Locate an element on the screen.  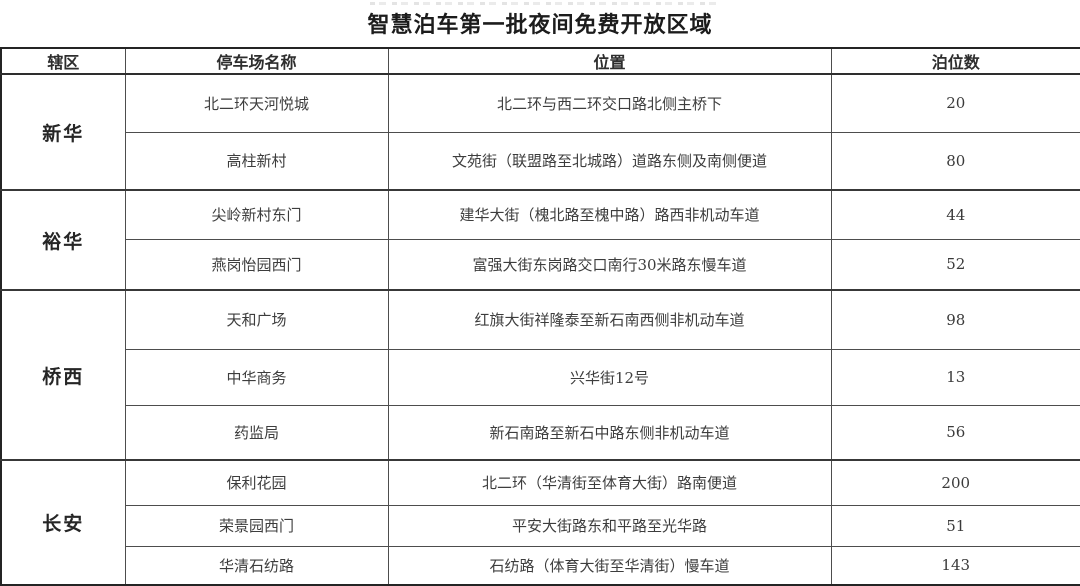
spaces-cell: 80 is located at coordinates (955, 161).